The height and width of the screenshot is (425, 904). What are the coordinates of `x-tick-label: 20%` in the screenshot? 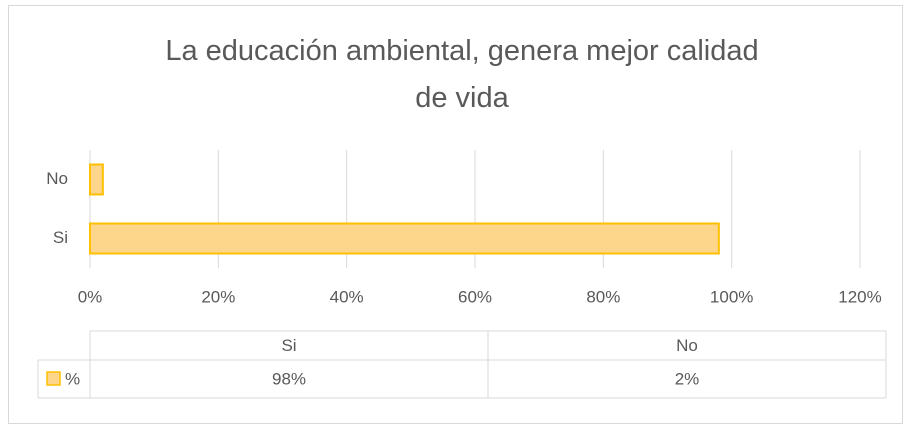 It's located at (218, 296).